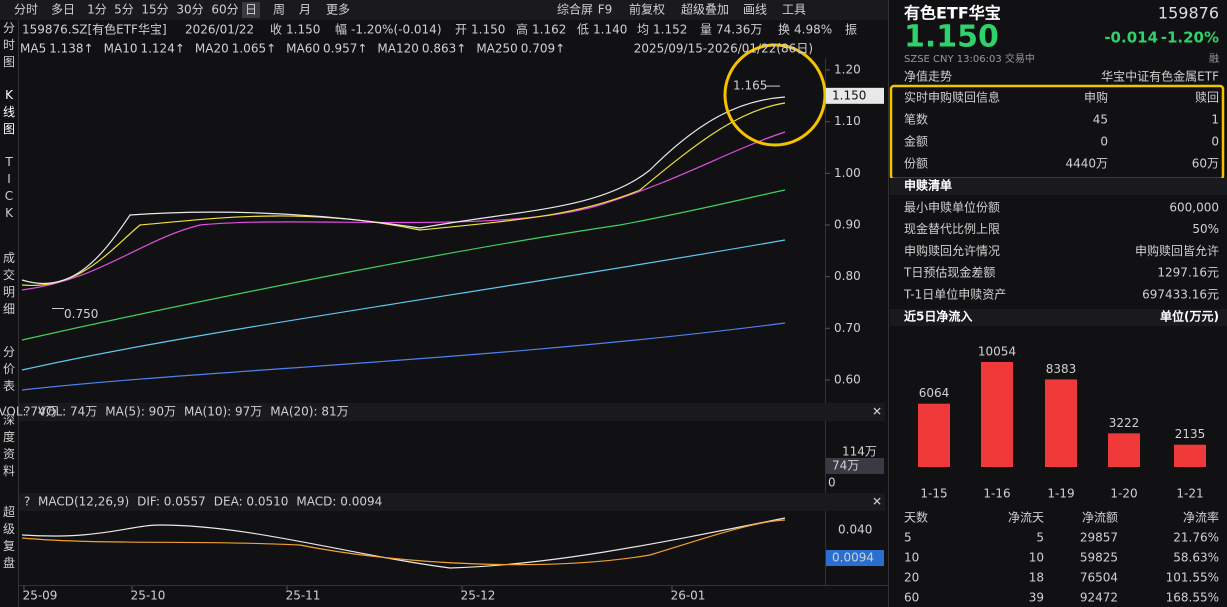 Image resolution: width=1227 pixels, height=607 pixels. I want to click on price-tick-label: 1.10, so click(847, 121).